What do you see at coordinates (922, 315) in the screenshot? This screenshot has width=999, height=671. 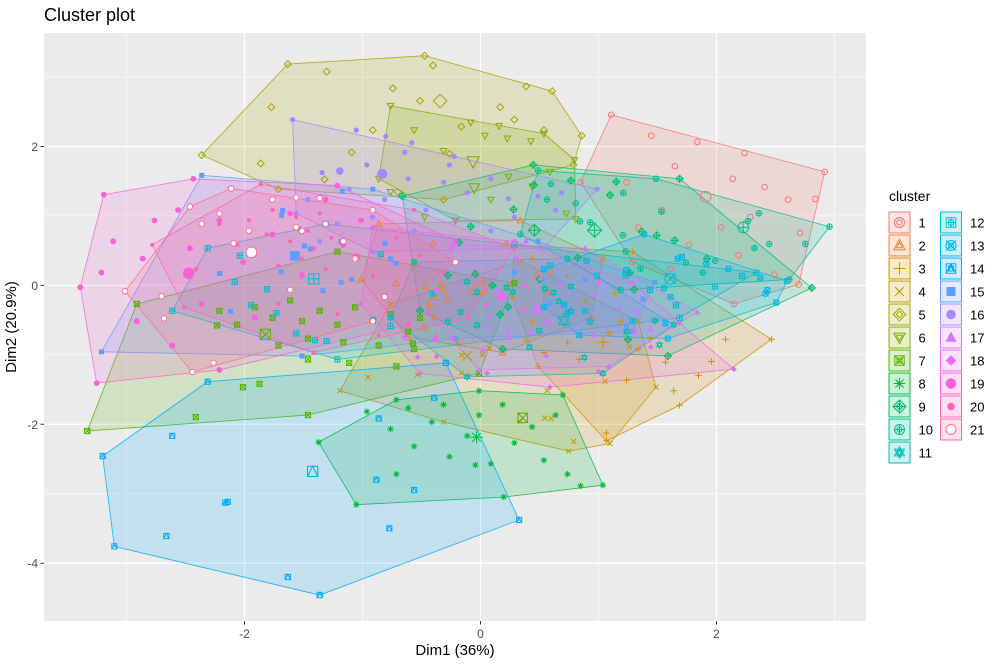 I see `svg-text: 5` at bounding box center [922, 315].